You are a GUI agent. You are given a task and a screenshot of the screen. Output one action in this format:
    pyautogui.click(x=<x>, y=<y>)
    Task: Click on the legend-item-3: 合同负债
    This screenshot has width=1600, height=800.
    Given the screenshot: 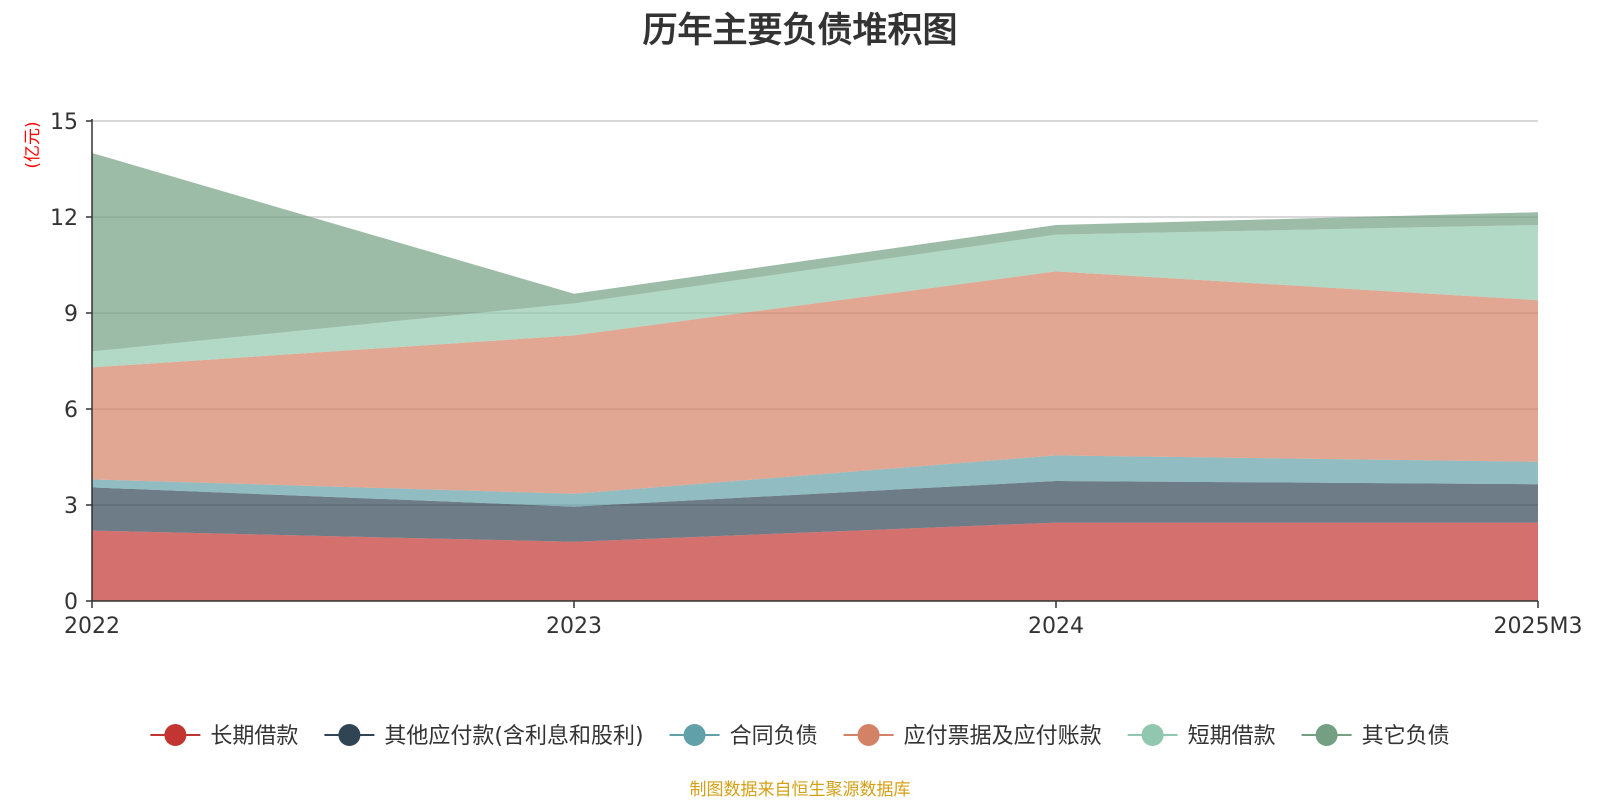 What is the action you would take?
    pyautogui.click(x=743, y=736)
    